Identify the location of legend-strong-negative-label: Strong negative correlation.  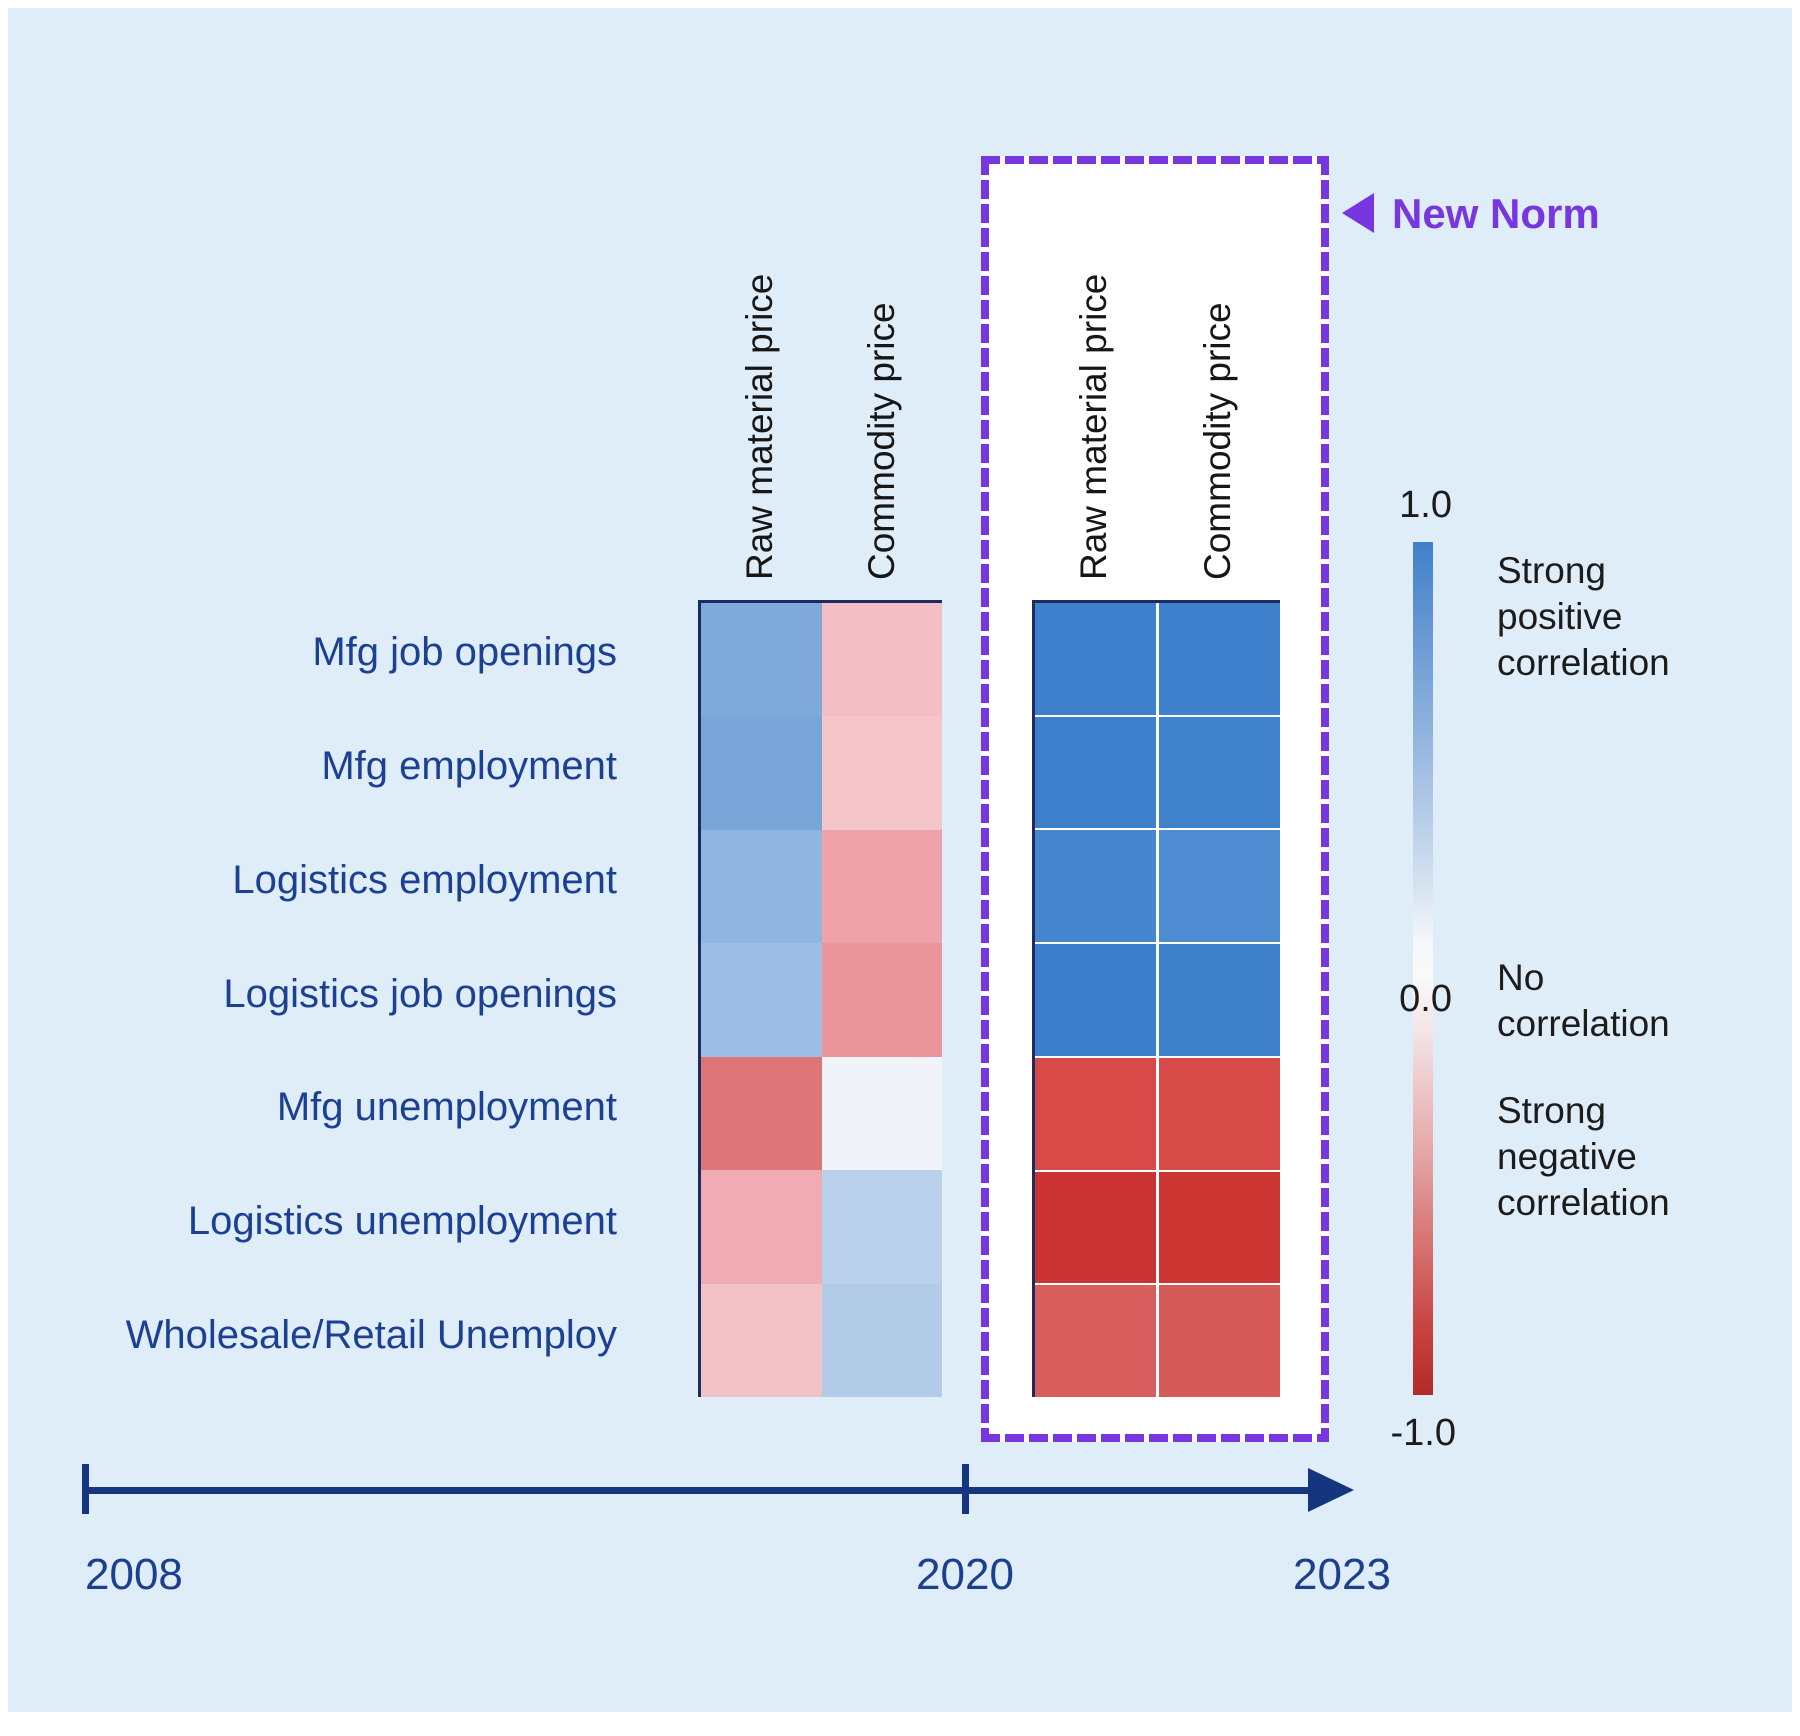
(1583, 1156).